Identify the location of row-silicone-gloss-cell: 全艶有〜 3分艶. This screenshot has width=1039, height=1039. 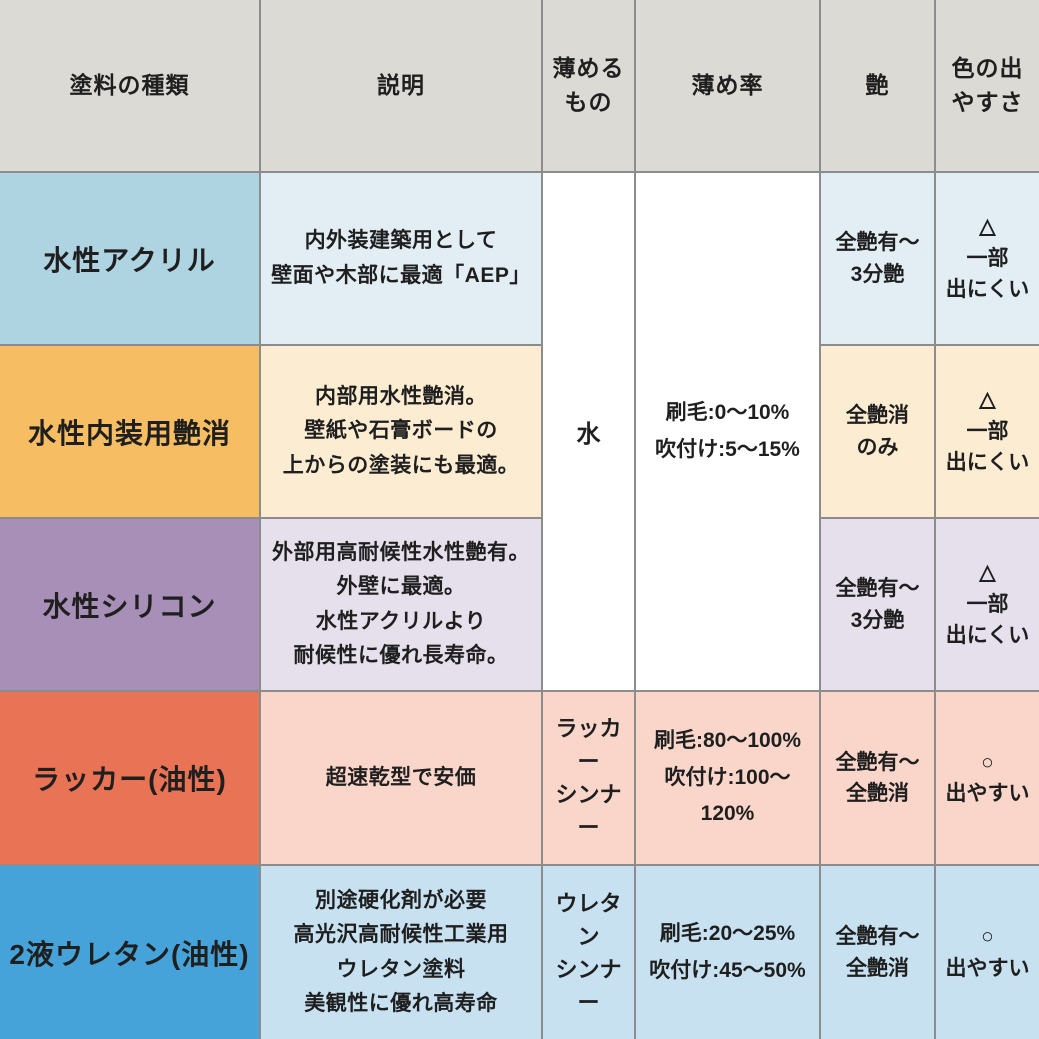
(877, 604).